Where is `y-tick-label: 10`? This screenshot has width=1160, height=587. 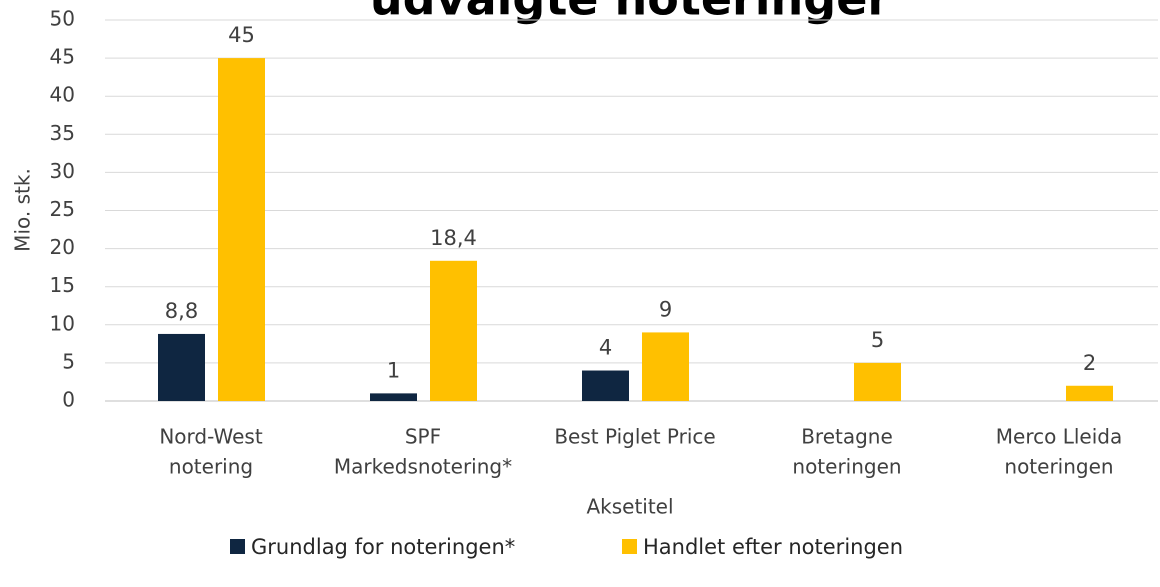 y-tick-label: 10 is located at coordinates (62, 323).